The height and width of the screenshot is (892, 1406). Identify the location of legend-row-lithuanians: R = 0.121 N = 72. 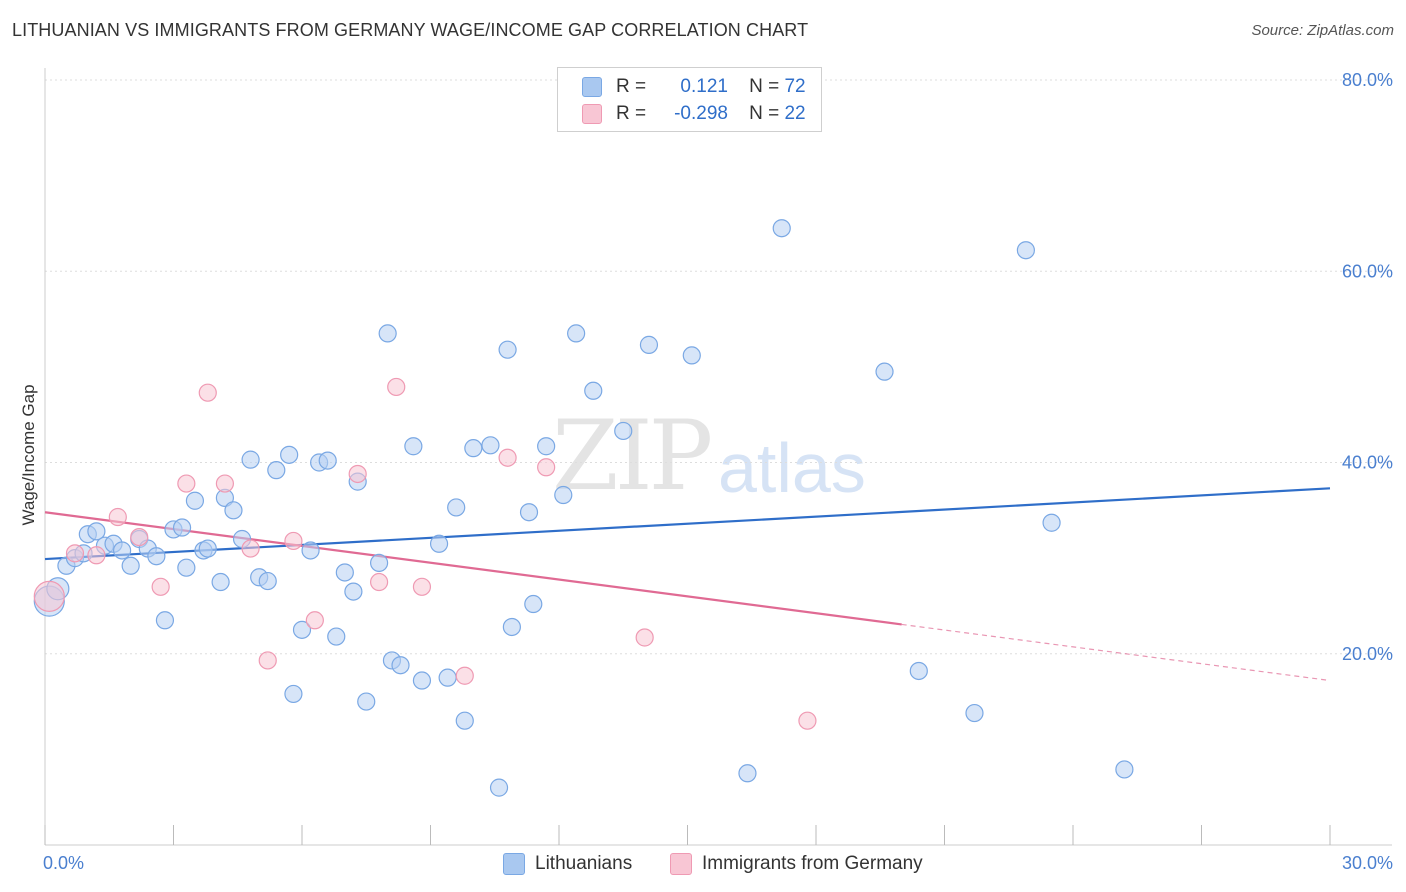
(694, 87).